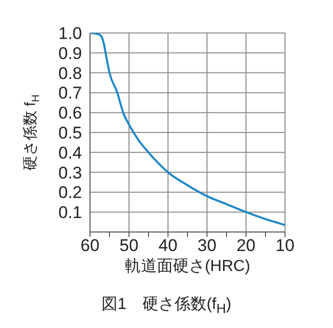 Image resolution: width=333 pixels, height=328 pixels. I want to click on y-tick-label: 0.6, so click(70, 113).